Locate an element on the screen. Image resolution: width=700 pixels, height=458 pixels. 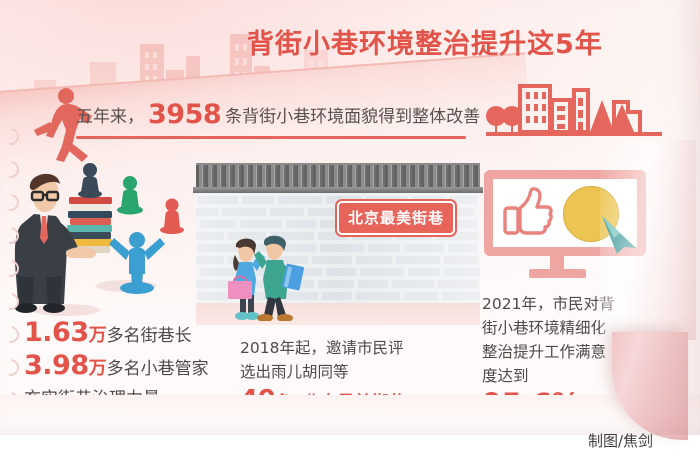
page-curl-highlight is located at coordinates (648, 240).